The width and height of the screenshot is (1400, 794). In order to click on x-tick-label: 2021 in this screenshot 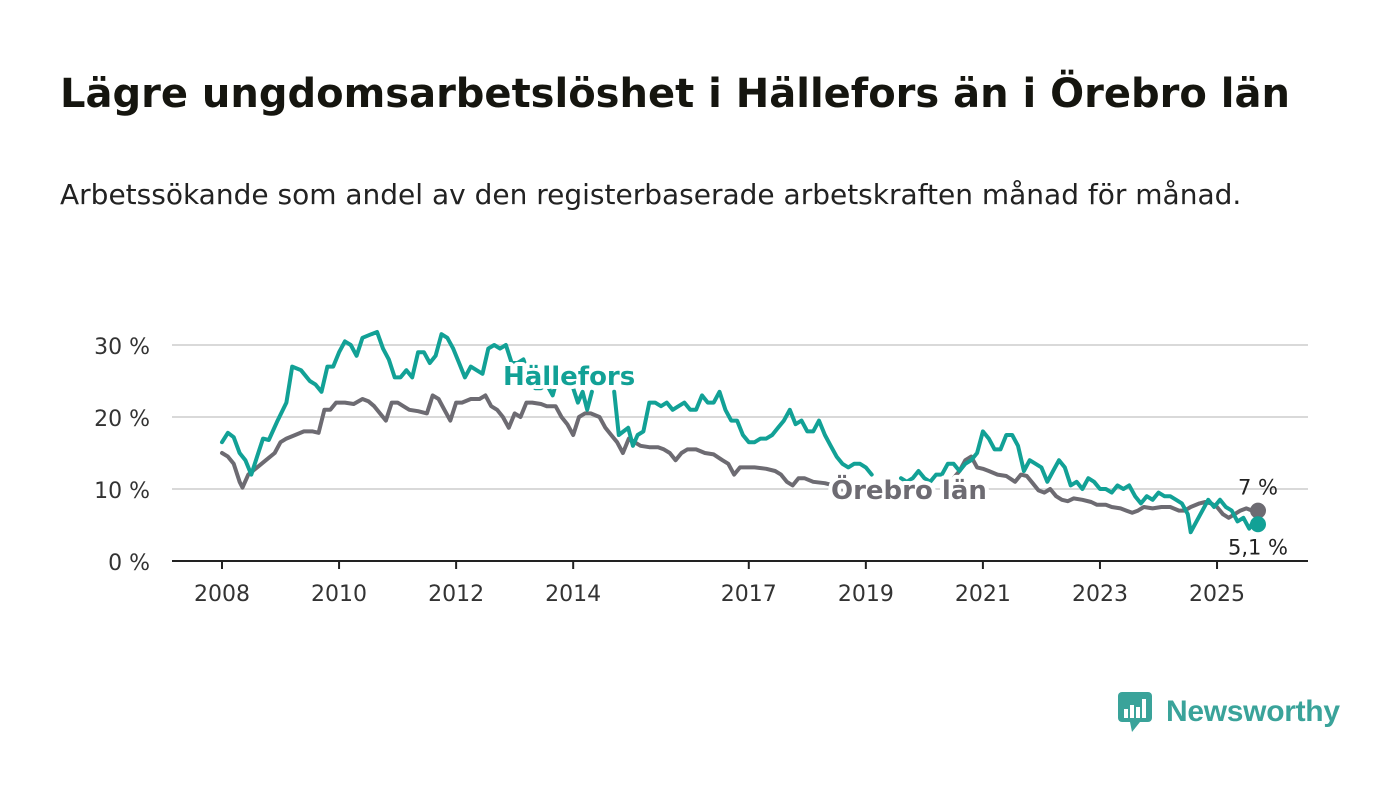, I will do `click(983, 594)`.